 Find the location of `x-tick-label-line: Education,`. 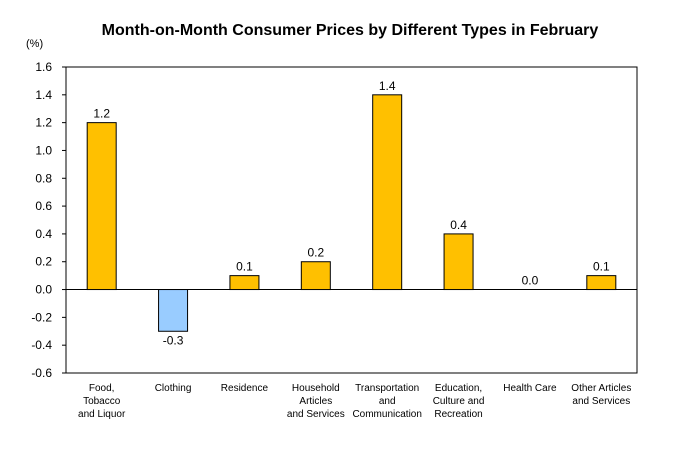

x-tick-label-line: Education, is located at coordinates (458, 388).